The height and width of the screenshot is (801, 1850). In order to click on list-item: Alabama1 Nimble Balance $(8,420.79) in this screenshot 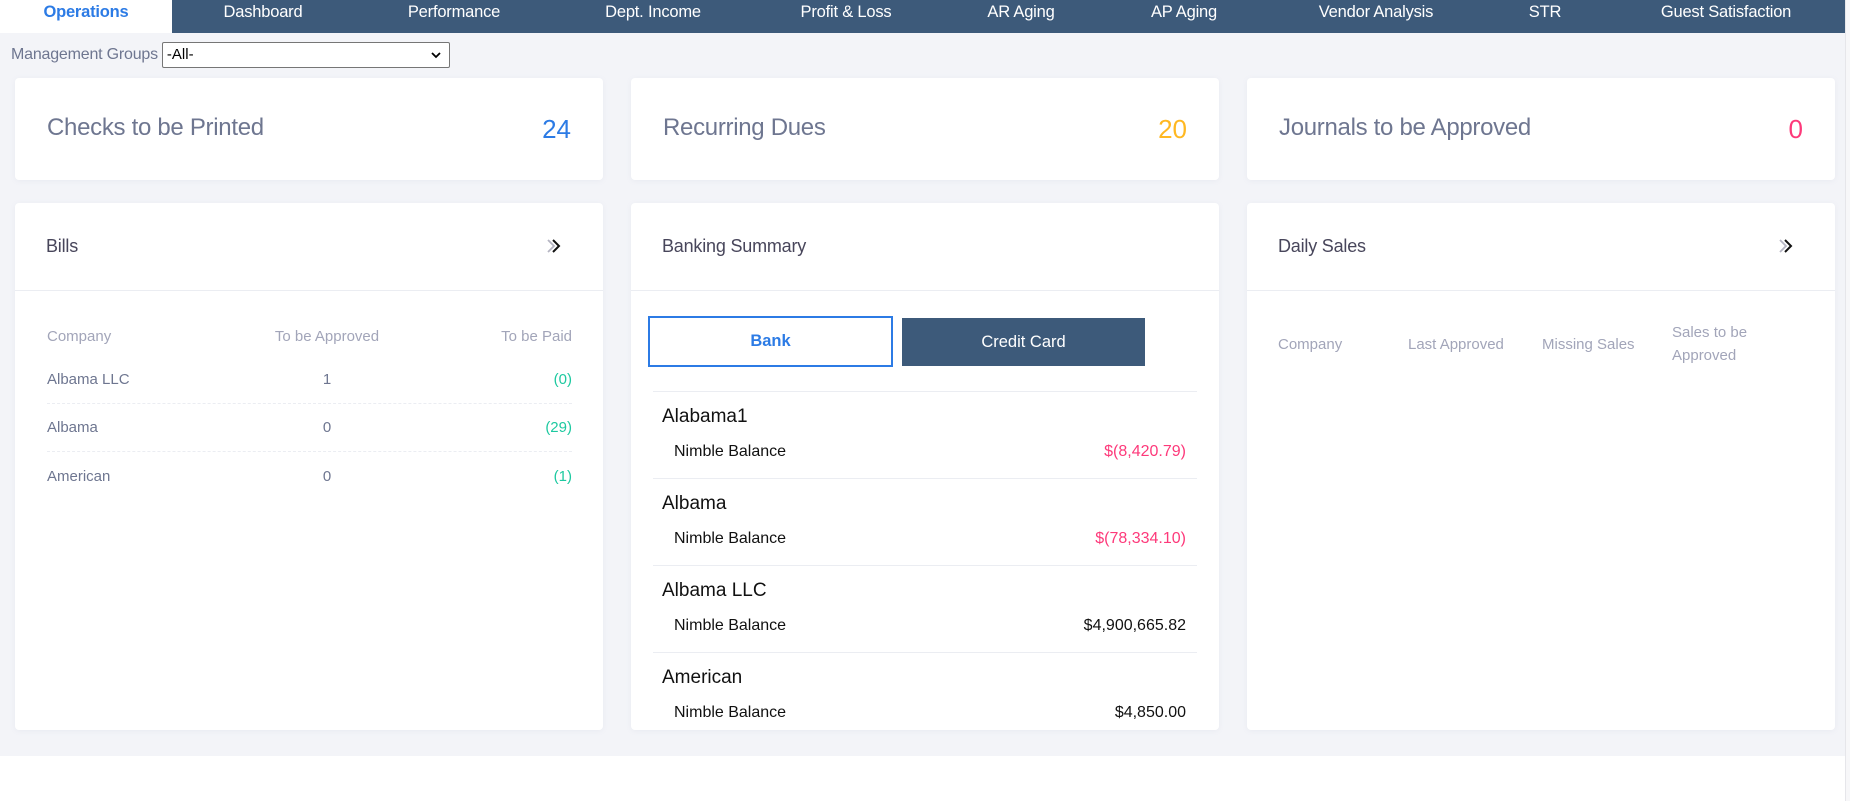, I will do `click(925, 434)`.